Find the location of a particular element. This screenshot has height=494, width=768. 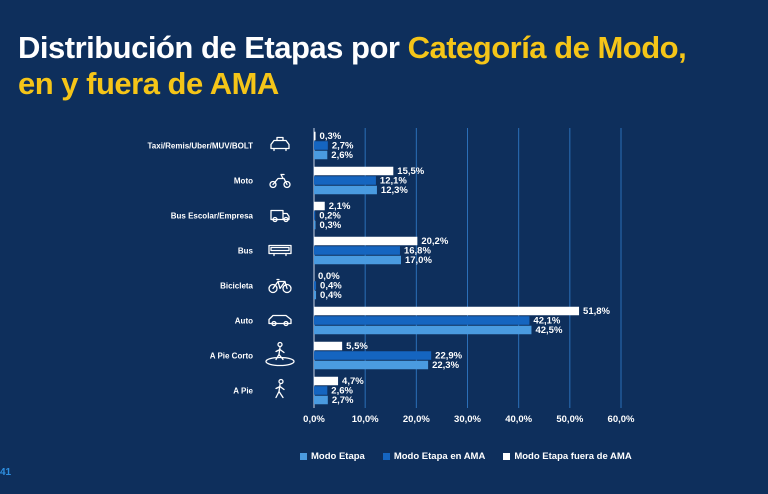

category-label: Moto is located at coordinates (243, 181).